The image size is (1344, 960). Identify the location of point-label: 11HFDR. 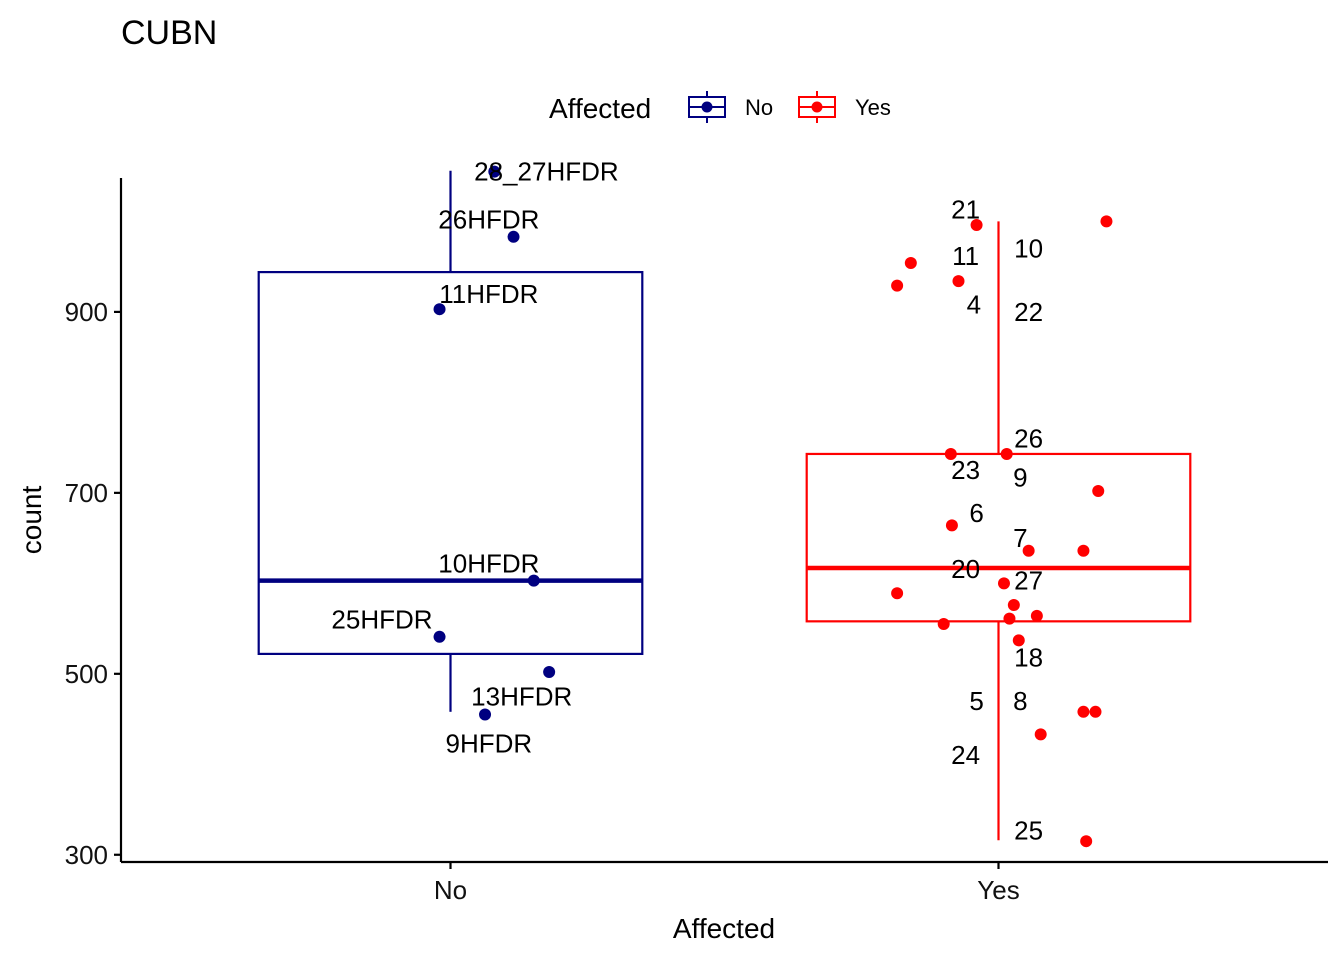
(488, 294).